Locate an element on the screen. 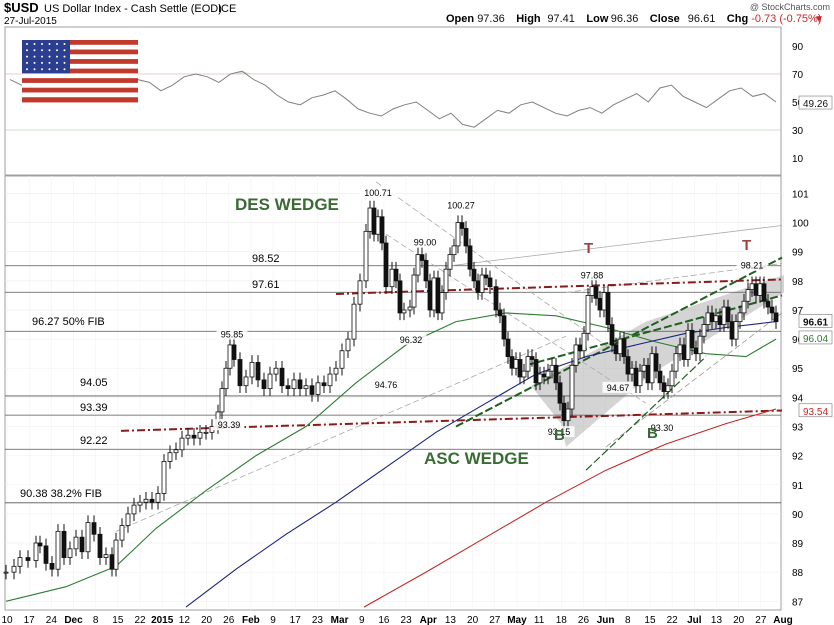  rsi-tick-label: 50 is located at coordinates (798, 103).